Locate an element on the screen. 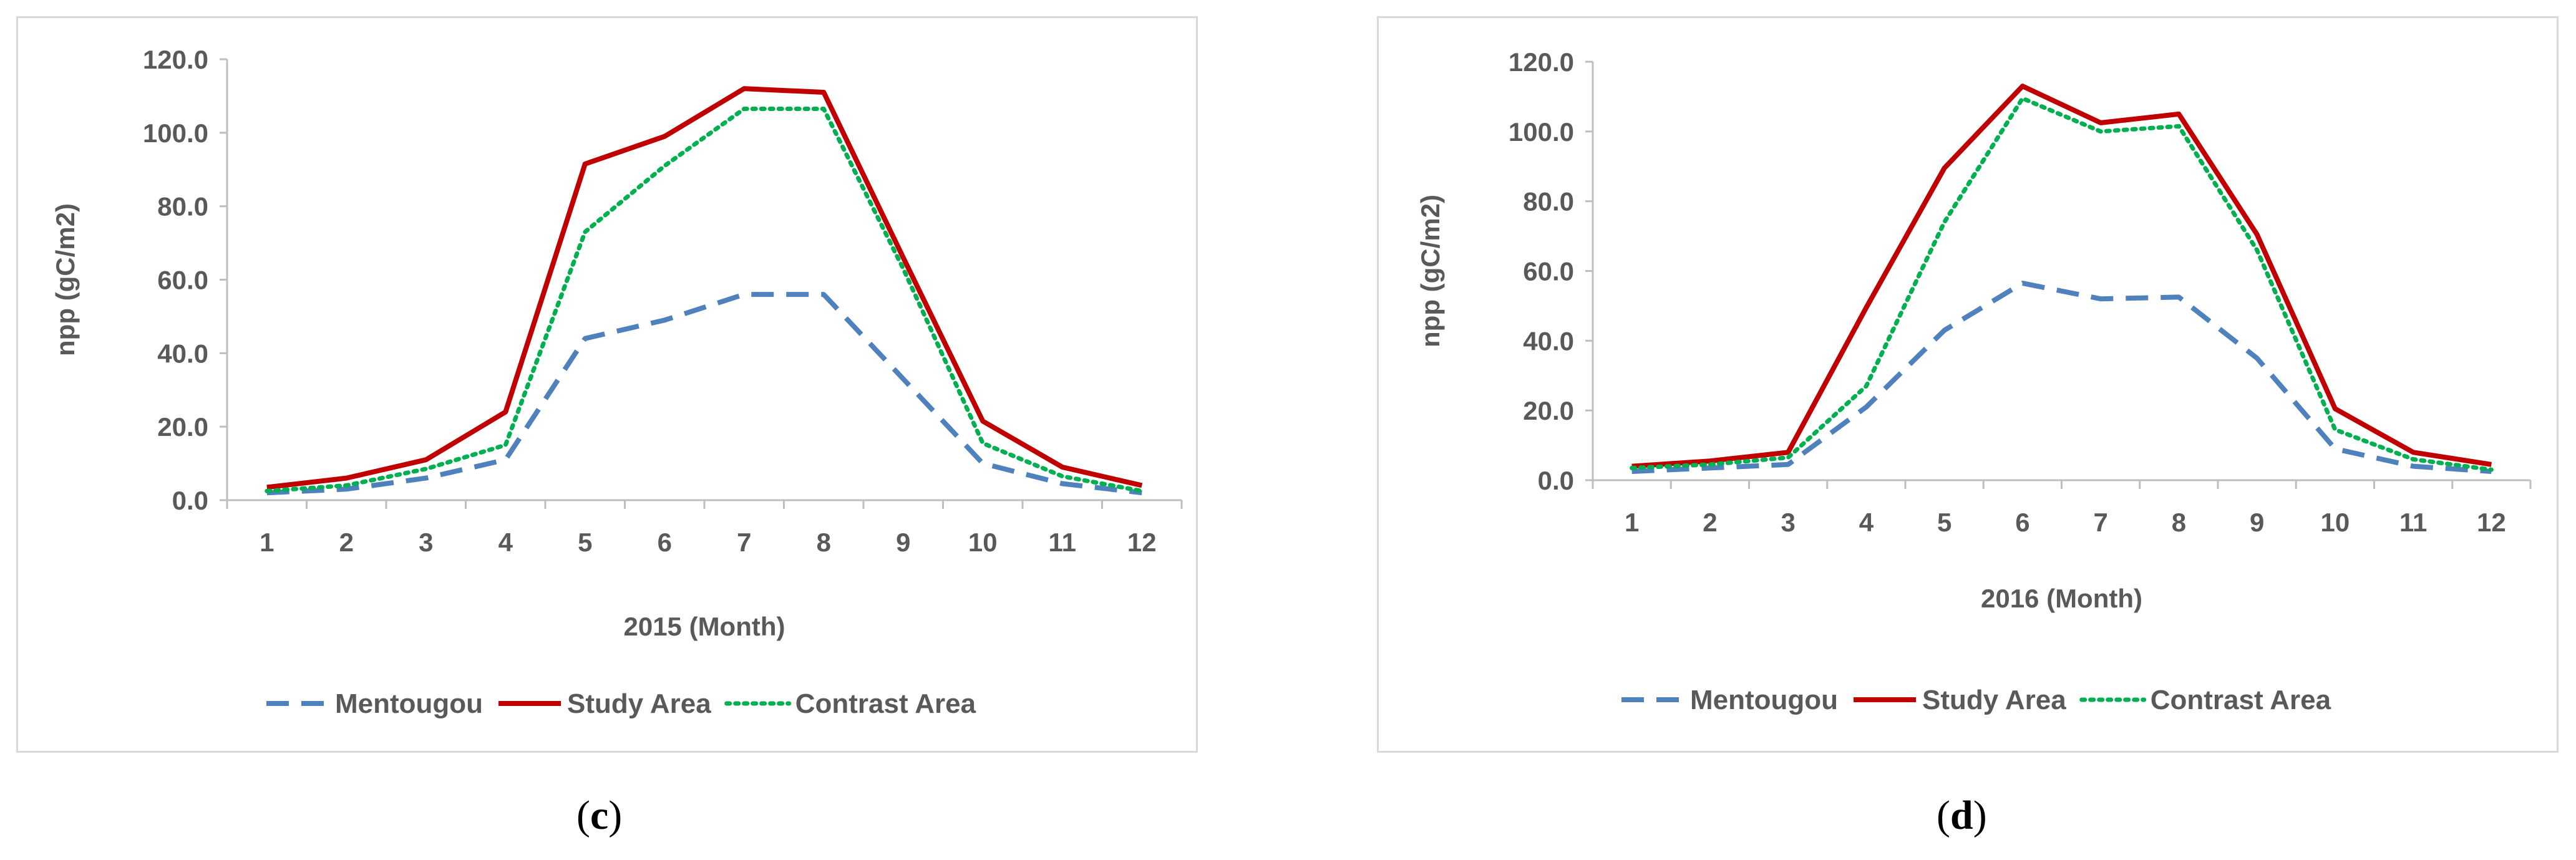  series-line-study-area is located at coordinates (2062, 276).